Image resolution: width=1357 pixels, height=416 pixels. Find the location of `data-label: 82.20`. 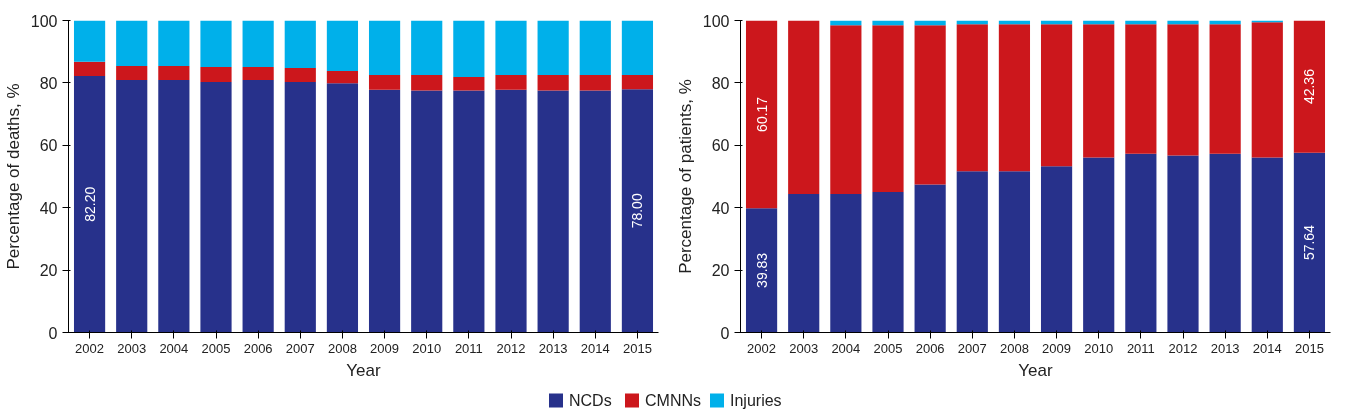

data-label: 82.20 is located at coordinates (89, 204).